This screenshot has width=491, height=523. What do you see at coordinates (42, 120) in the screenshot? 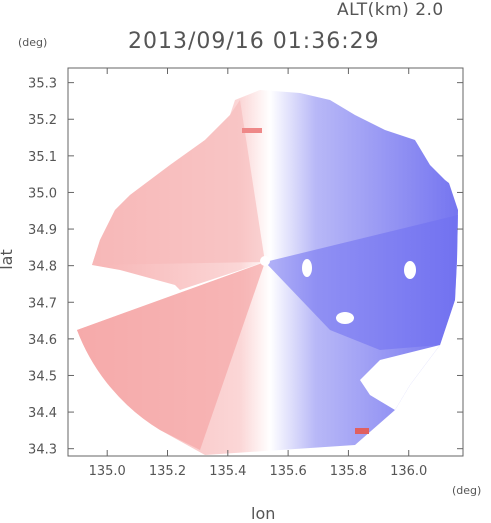
I see `y-tick-label: 35.2` at bounding box center [42, 120].